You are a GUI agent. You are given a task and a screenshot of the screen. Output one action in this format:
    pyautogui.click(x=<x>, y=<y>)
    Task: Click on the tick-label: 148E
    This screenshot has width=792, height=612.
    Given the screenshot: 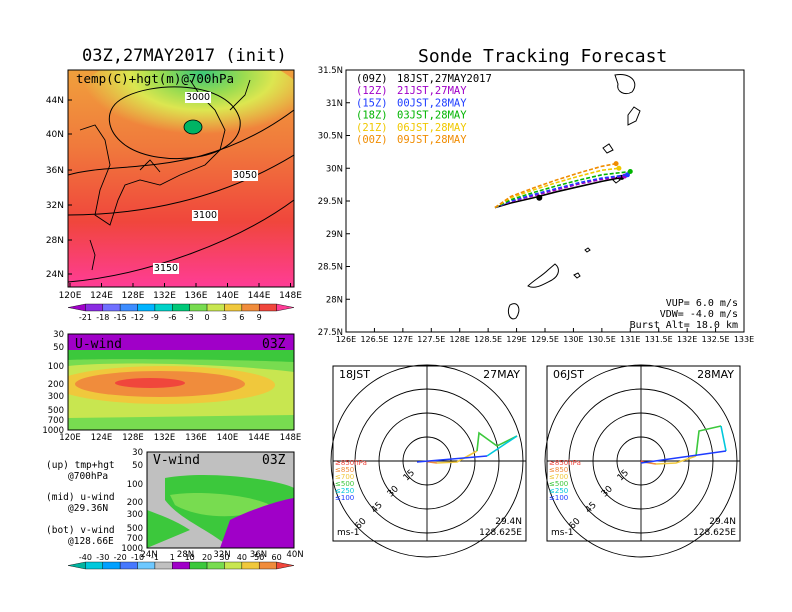 What is the action you would take?
    pyautogui.click(x=291, y=438)
    